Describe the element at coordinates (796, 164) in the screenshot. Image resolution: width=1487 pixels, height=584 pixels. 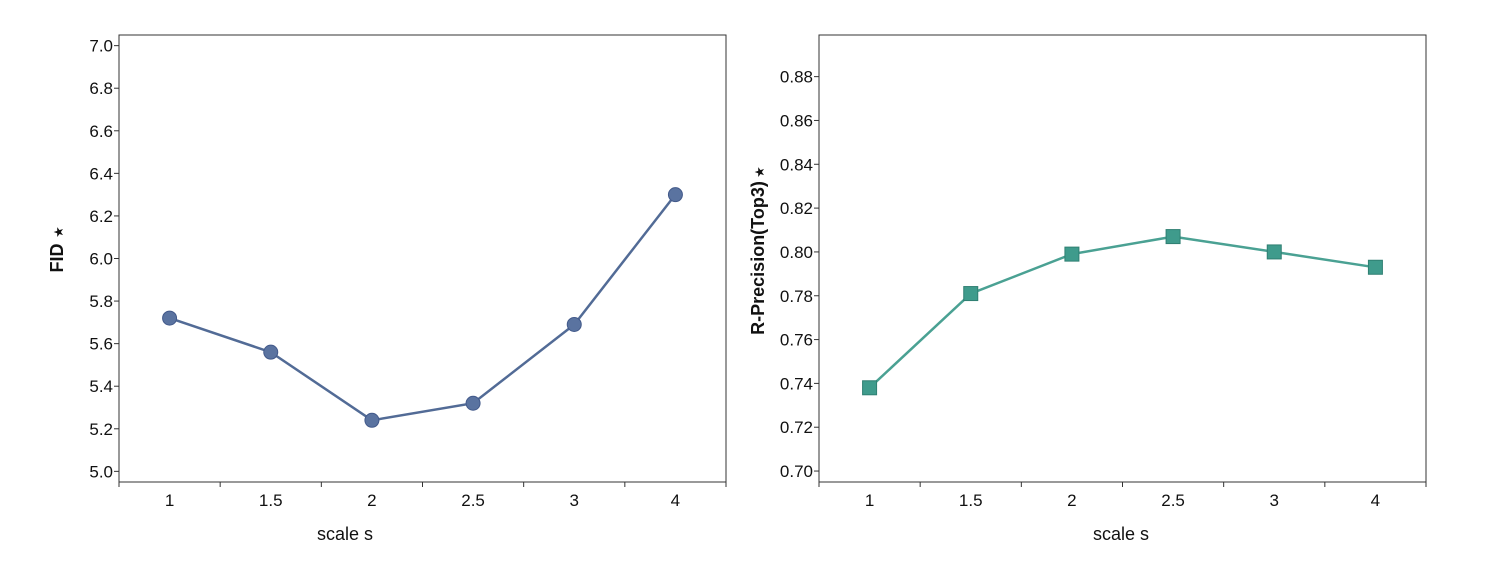
I see `r-precision-y-tick-label: 0.84` at that location.